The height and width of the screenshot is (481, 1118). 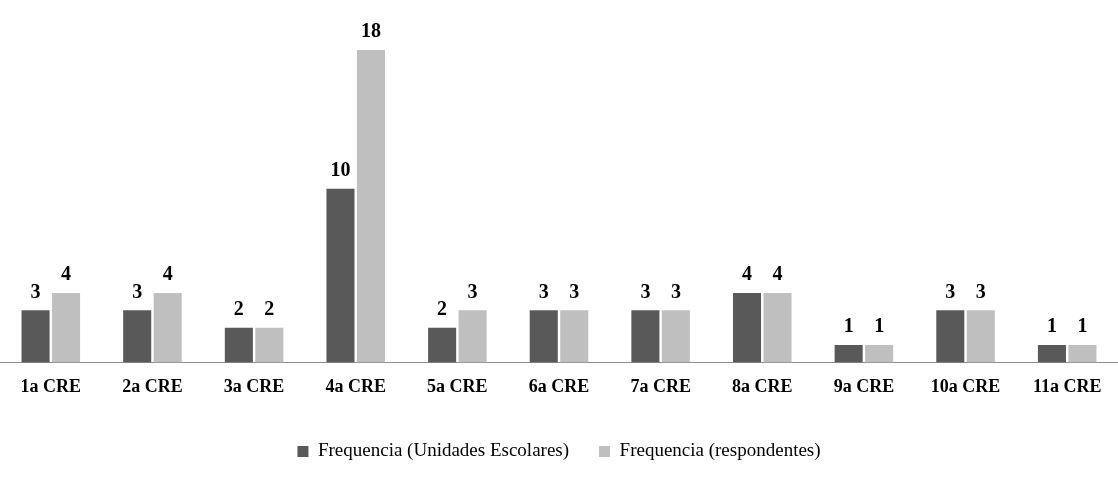 I want to click on x-tick-label: 6a CRE, so click(x=559, y=385).